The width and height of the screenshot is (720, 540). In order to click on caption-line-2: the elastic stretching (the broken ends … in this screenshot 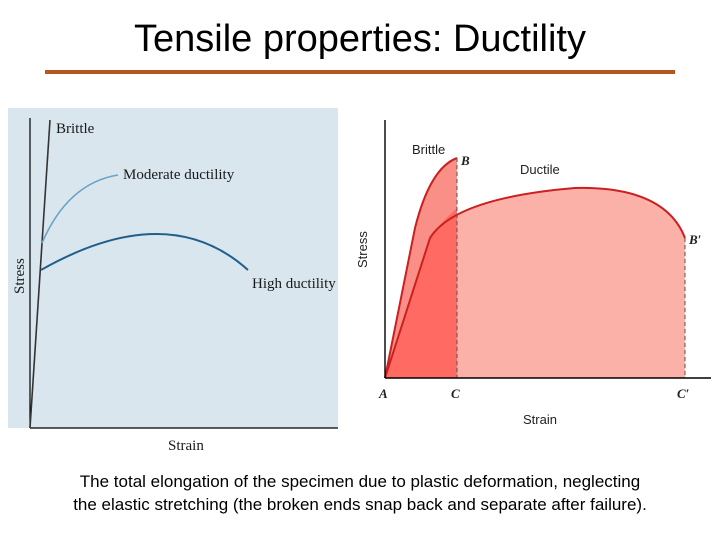, I will do `click(360, 504)`.